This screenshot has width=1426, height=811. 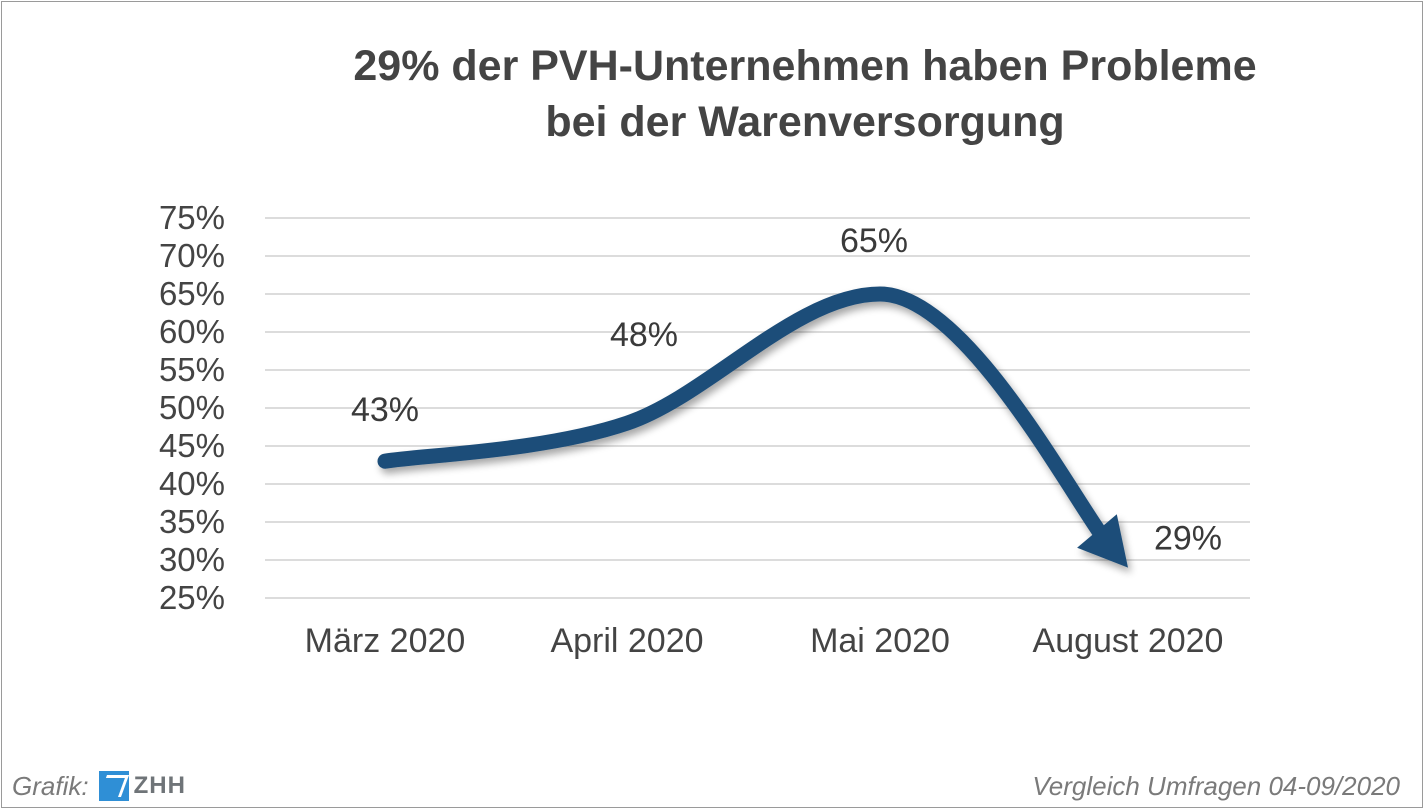 What do you see at coordinates (192, 521) in the screenshot?
I see `y-tick-label: 35%` at bounding box center [192, 521].